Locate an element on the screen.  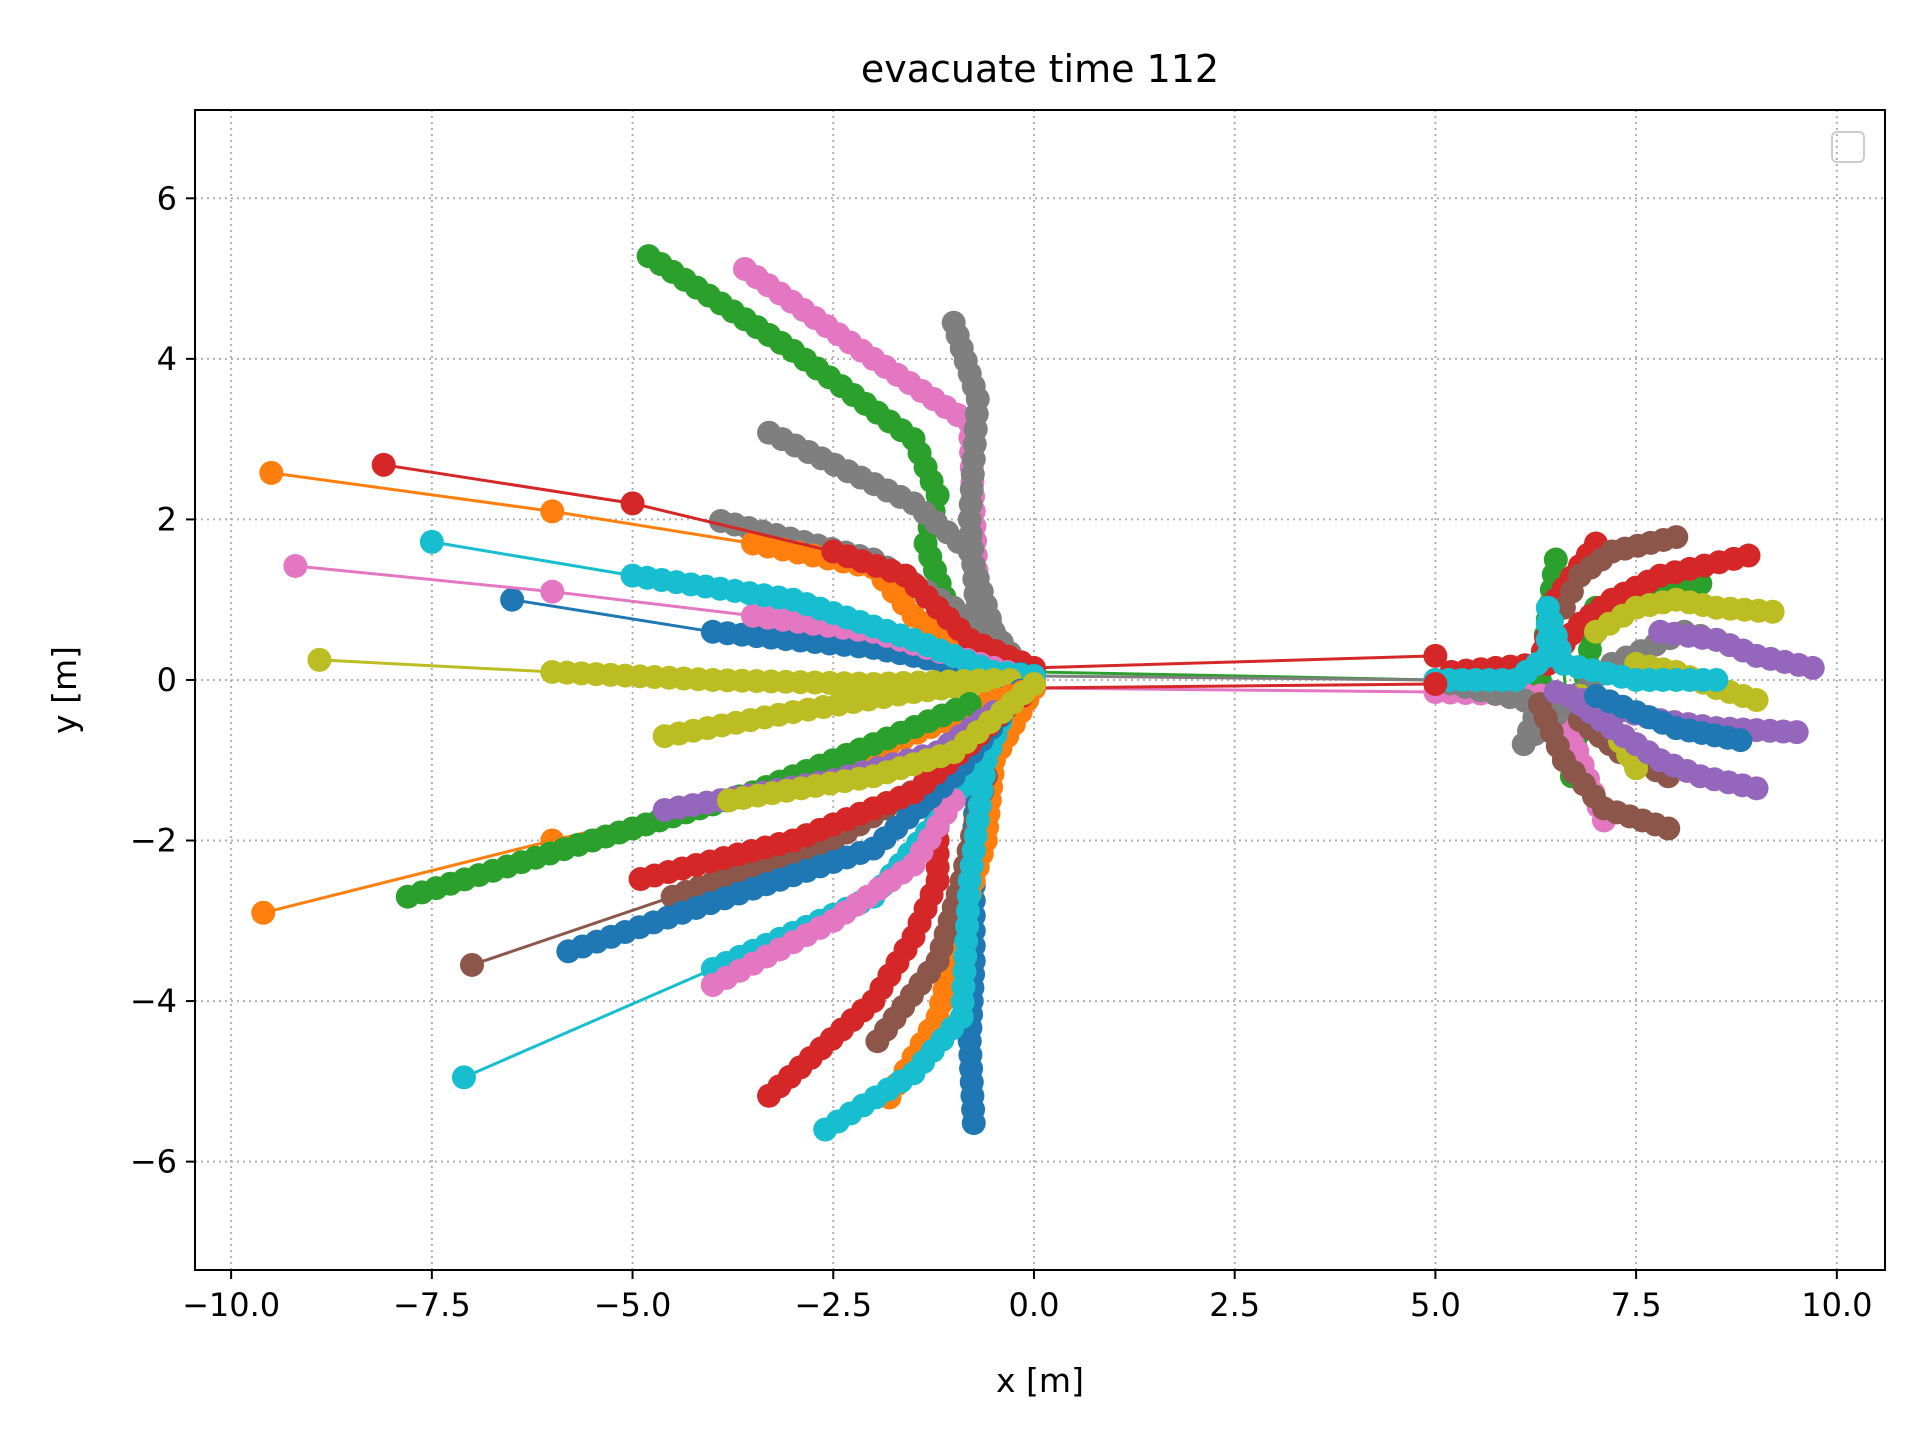
x-tick-label: 2.5 is located at coordinates (1234, 1305).